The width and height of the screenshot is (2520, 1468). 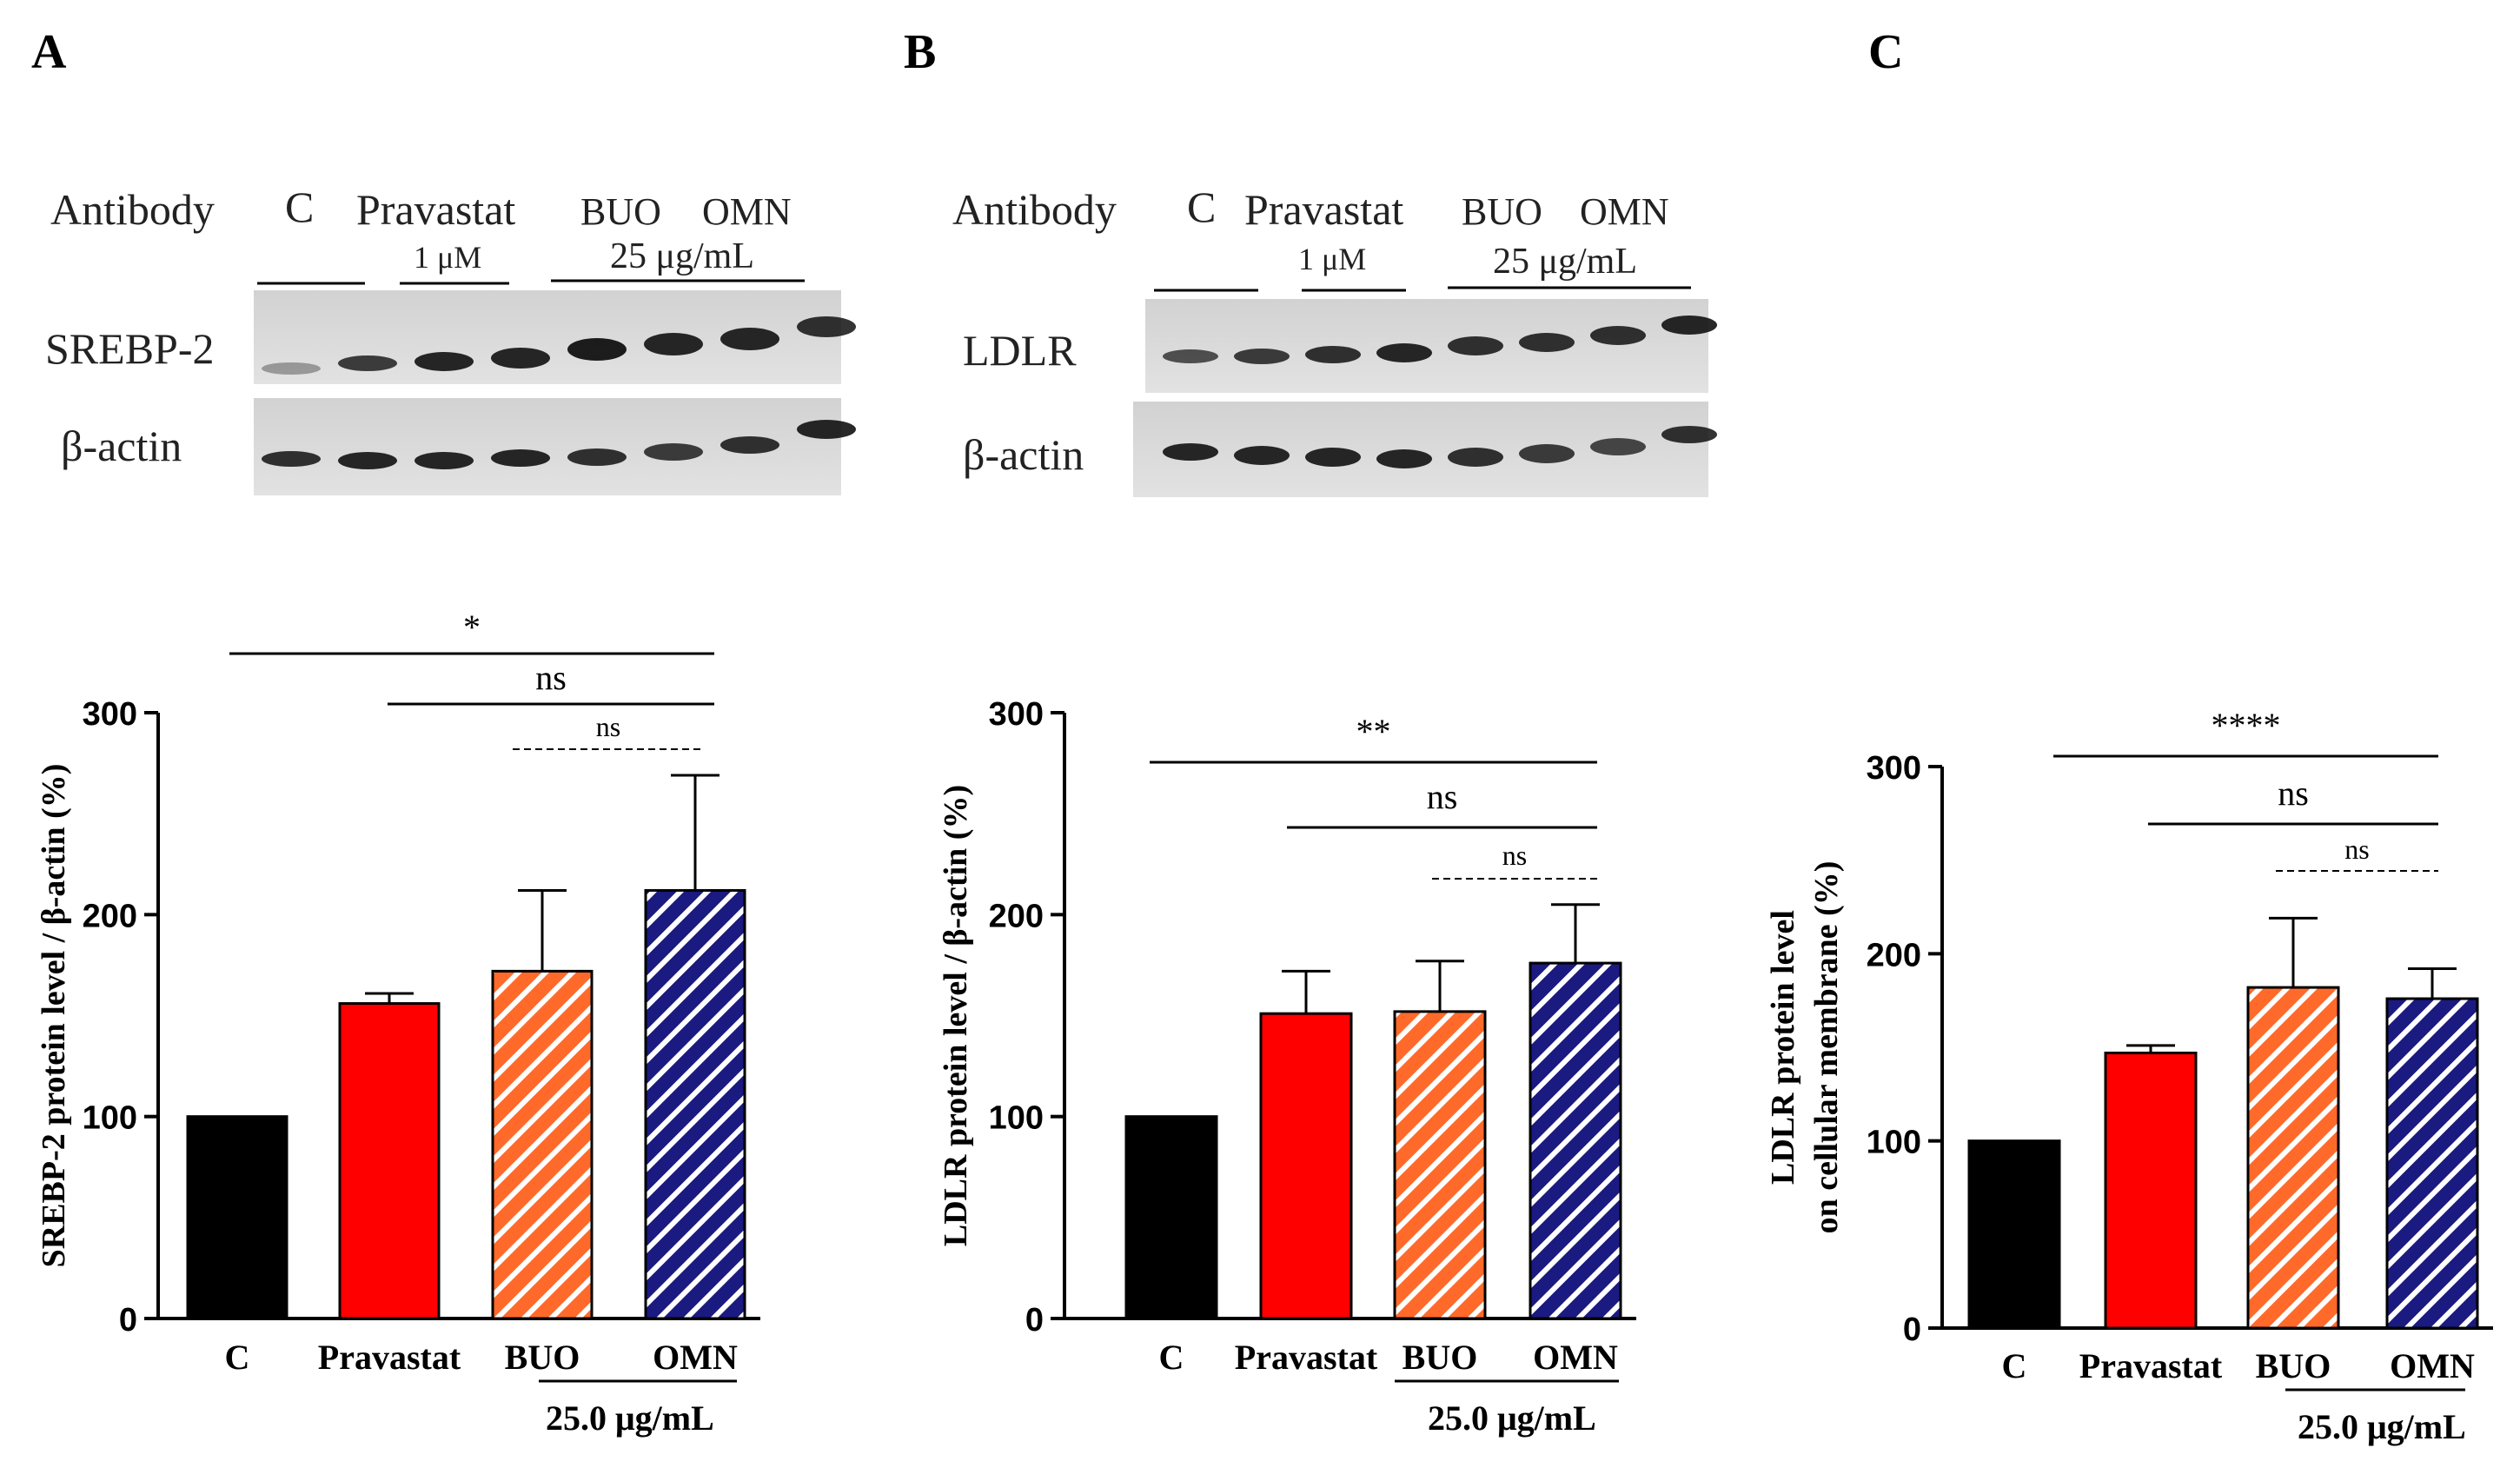 What do you see at coordinates (956, 1015) in the screenshot?
I see `y-axis-label: LDLR protein level / β-actin (%)` at bounding box center [956, 1015].